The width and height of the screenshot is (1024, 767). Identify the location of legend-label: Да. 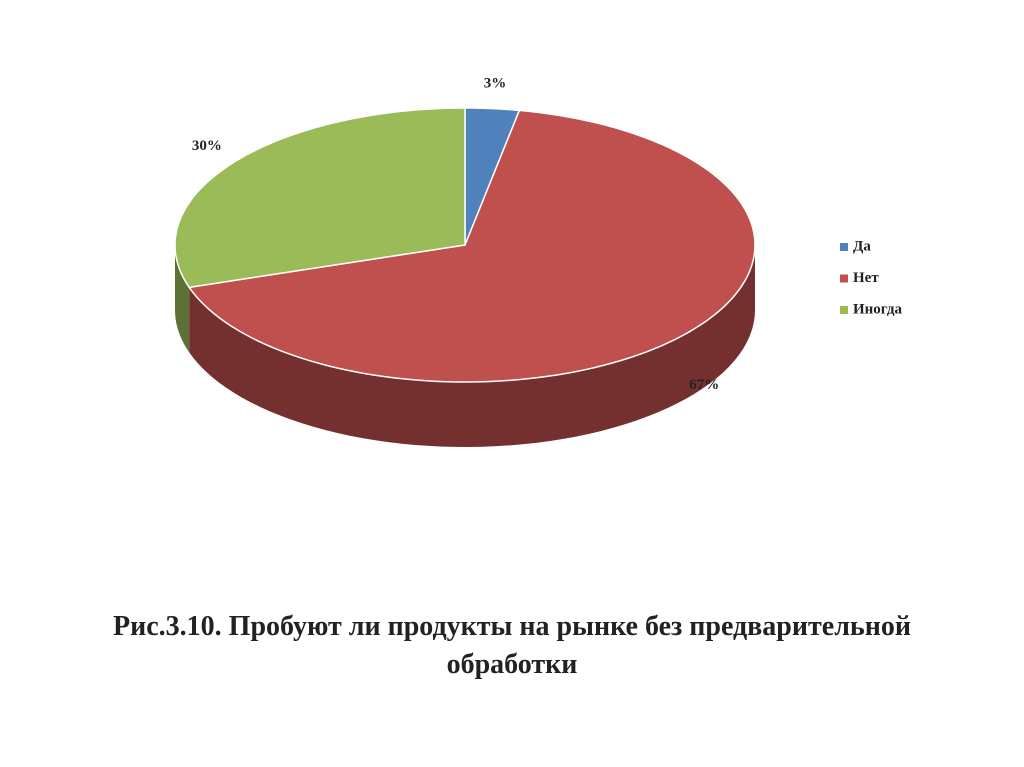
(862, 246).